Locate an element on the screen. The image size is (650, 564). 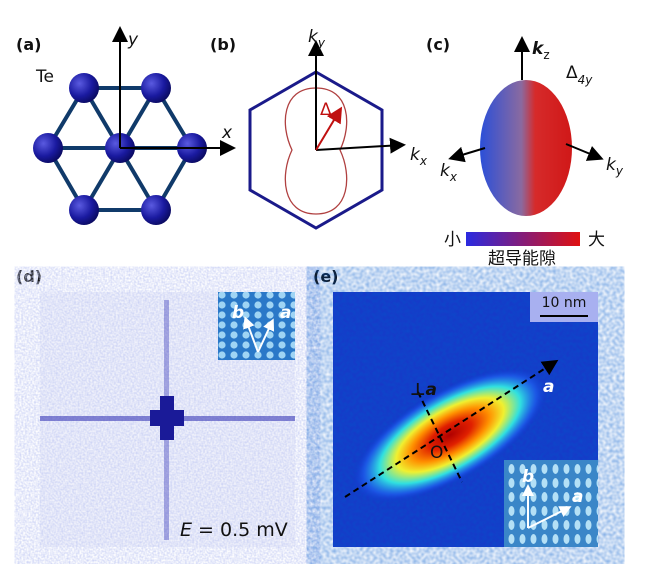
a-axis is located at coordinates (451, 428).